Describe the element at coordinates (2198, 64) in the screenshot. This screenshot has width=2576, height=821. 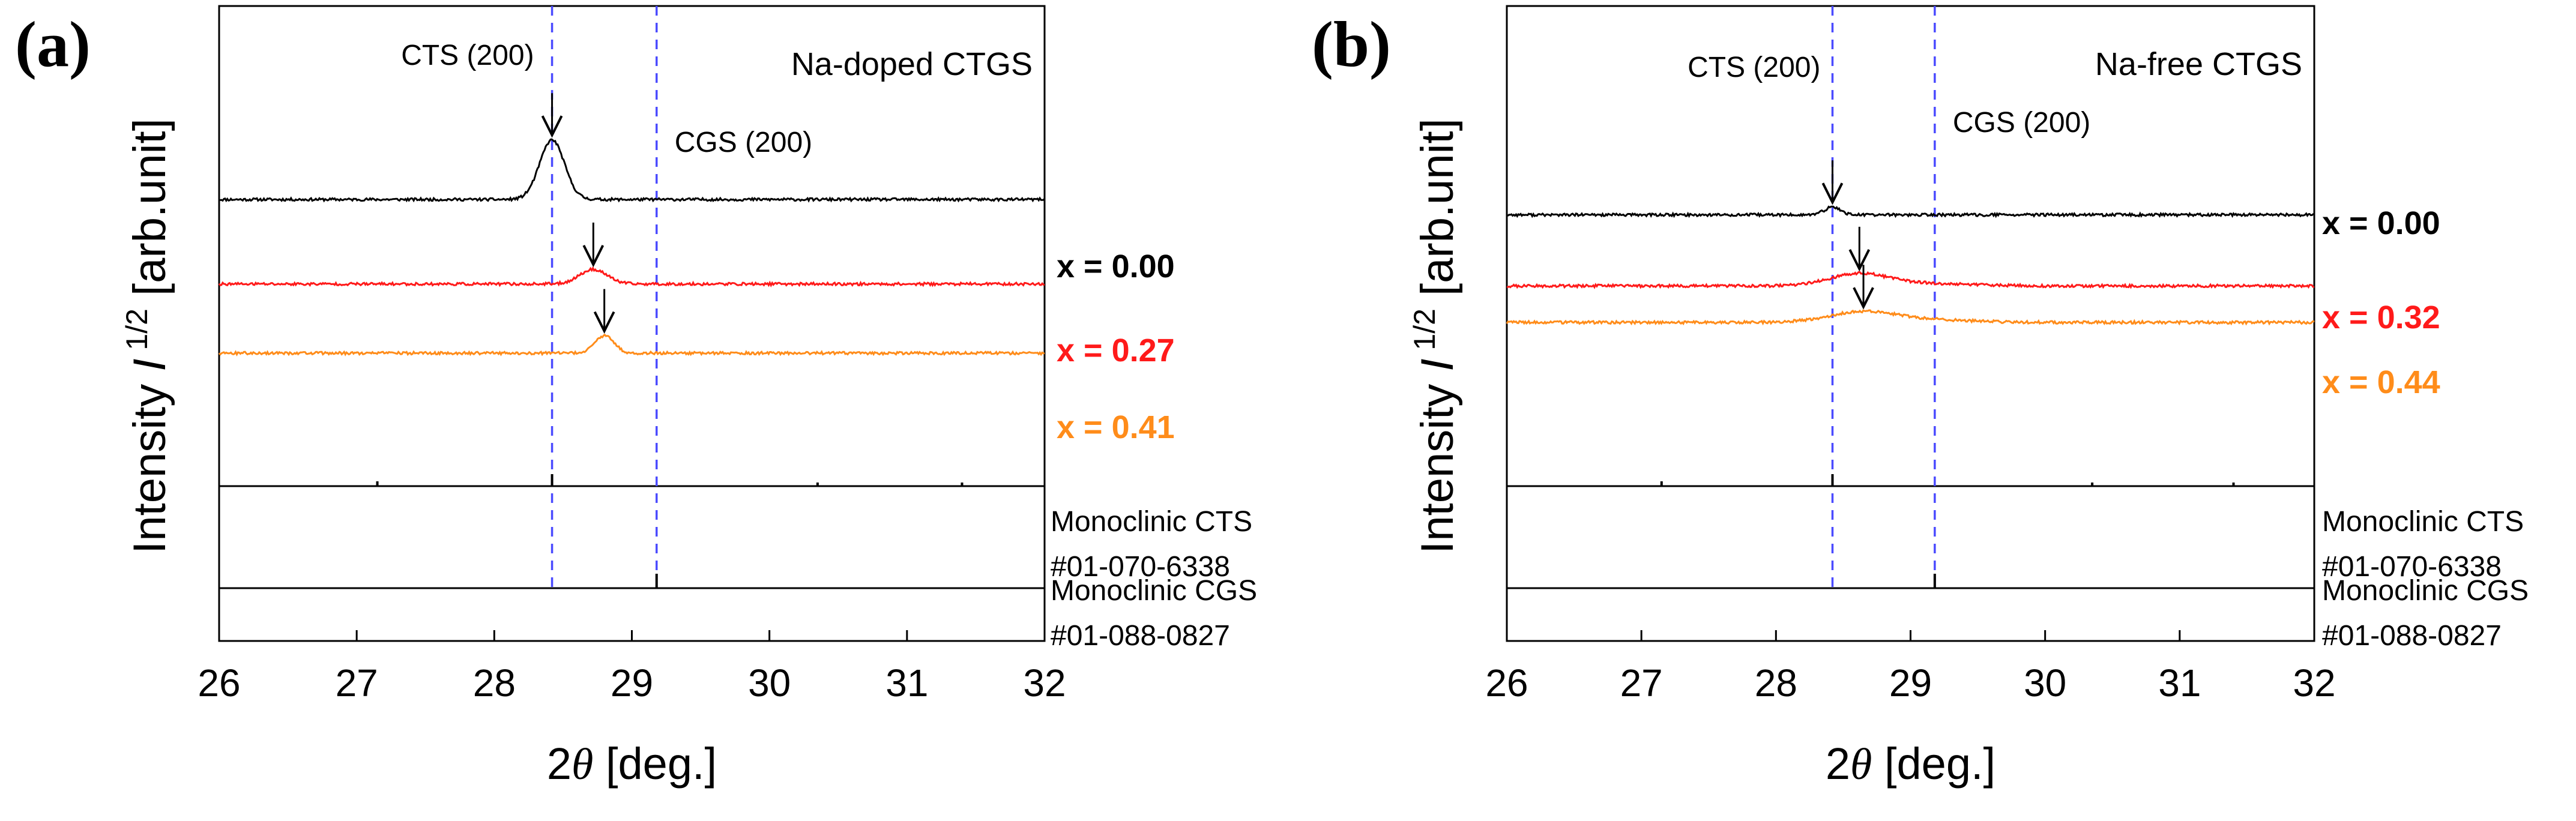
I see `sample-title: Na-free CTGS` at that location.